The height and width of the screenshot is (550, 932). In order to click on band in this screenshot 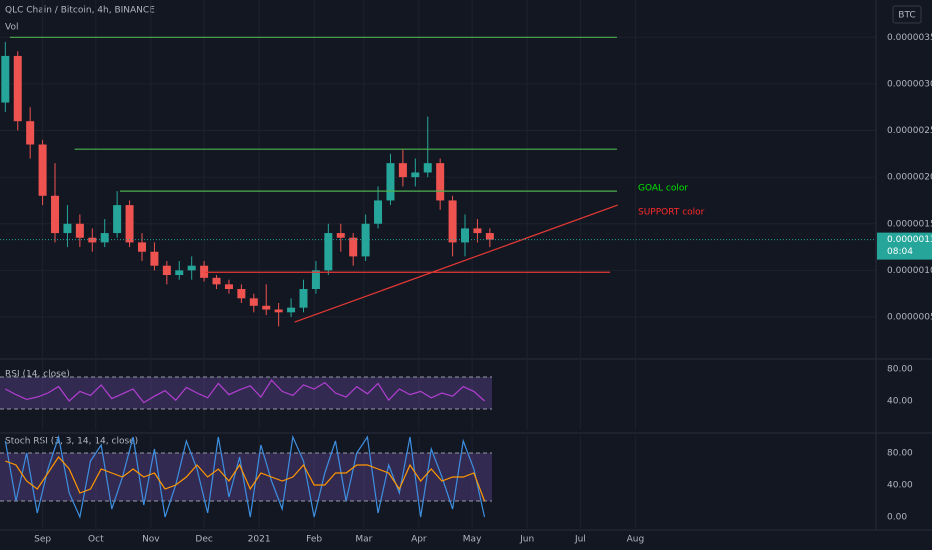, I will do `click(246, 393)`.